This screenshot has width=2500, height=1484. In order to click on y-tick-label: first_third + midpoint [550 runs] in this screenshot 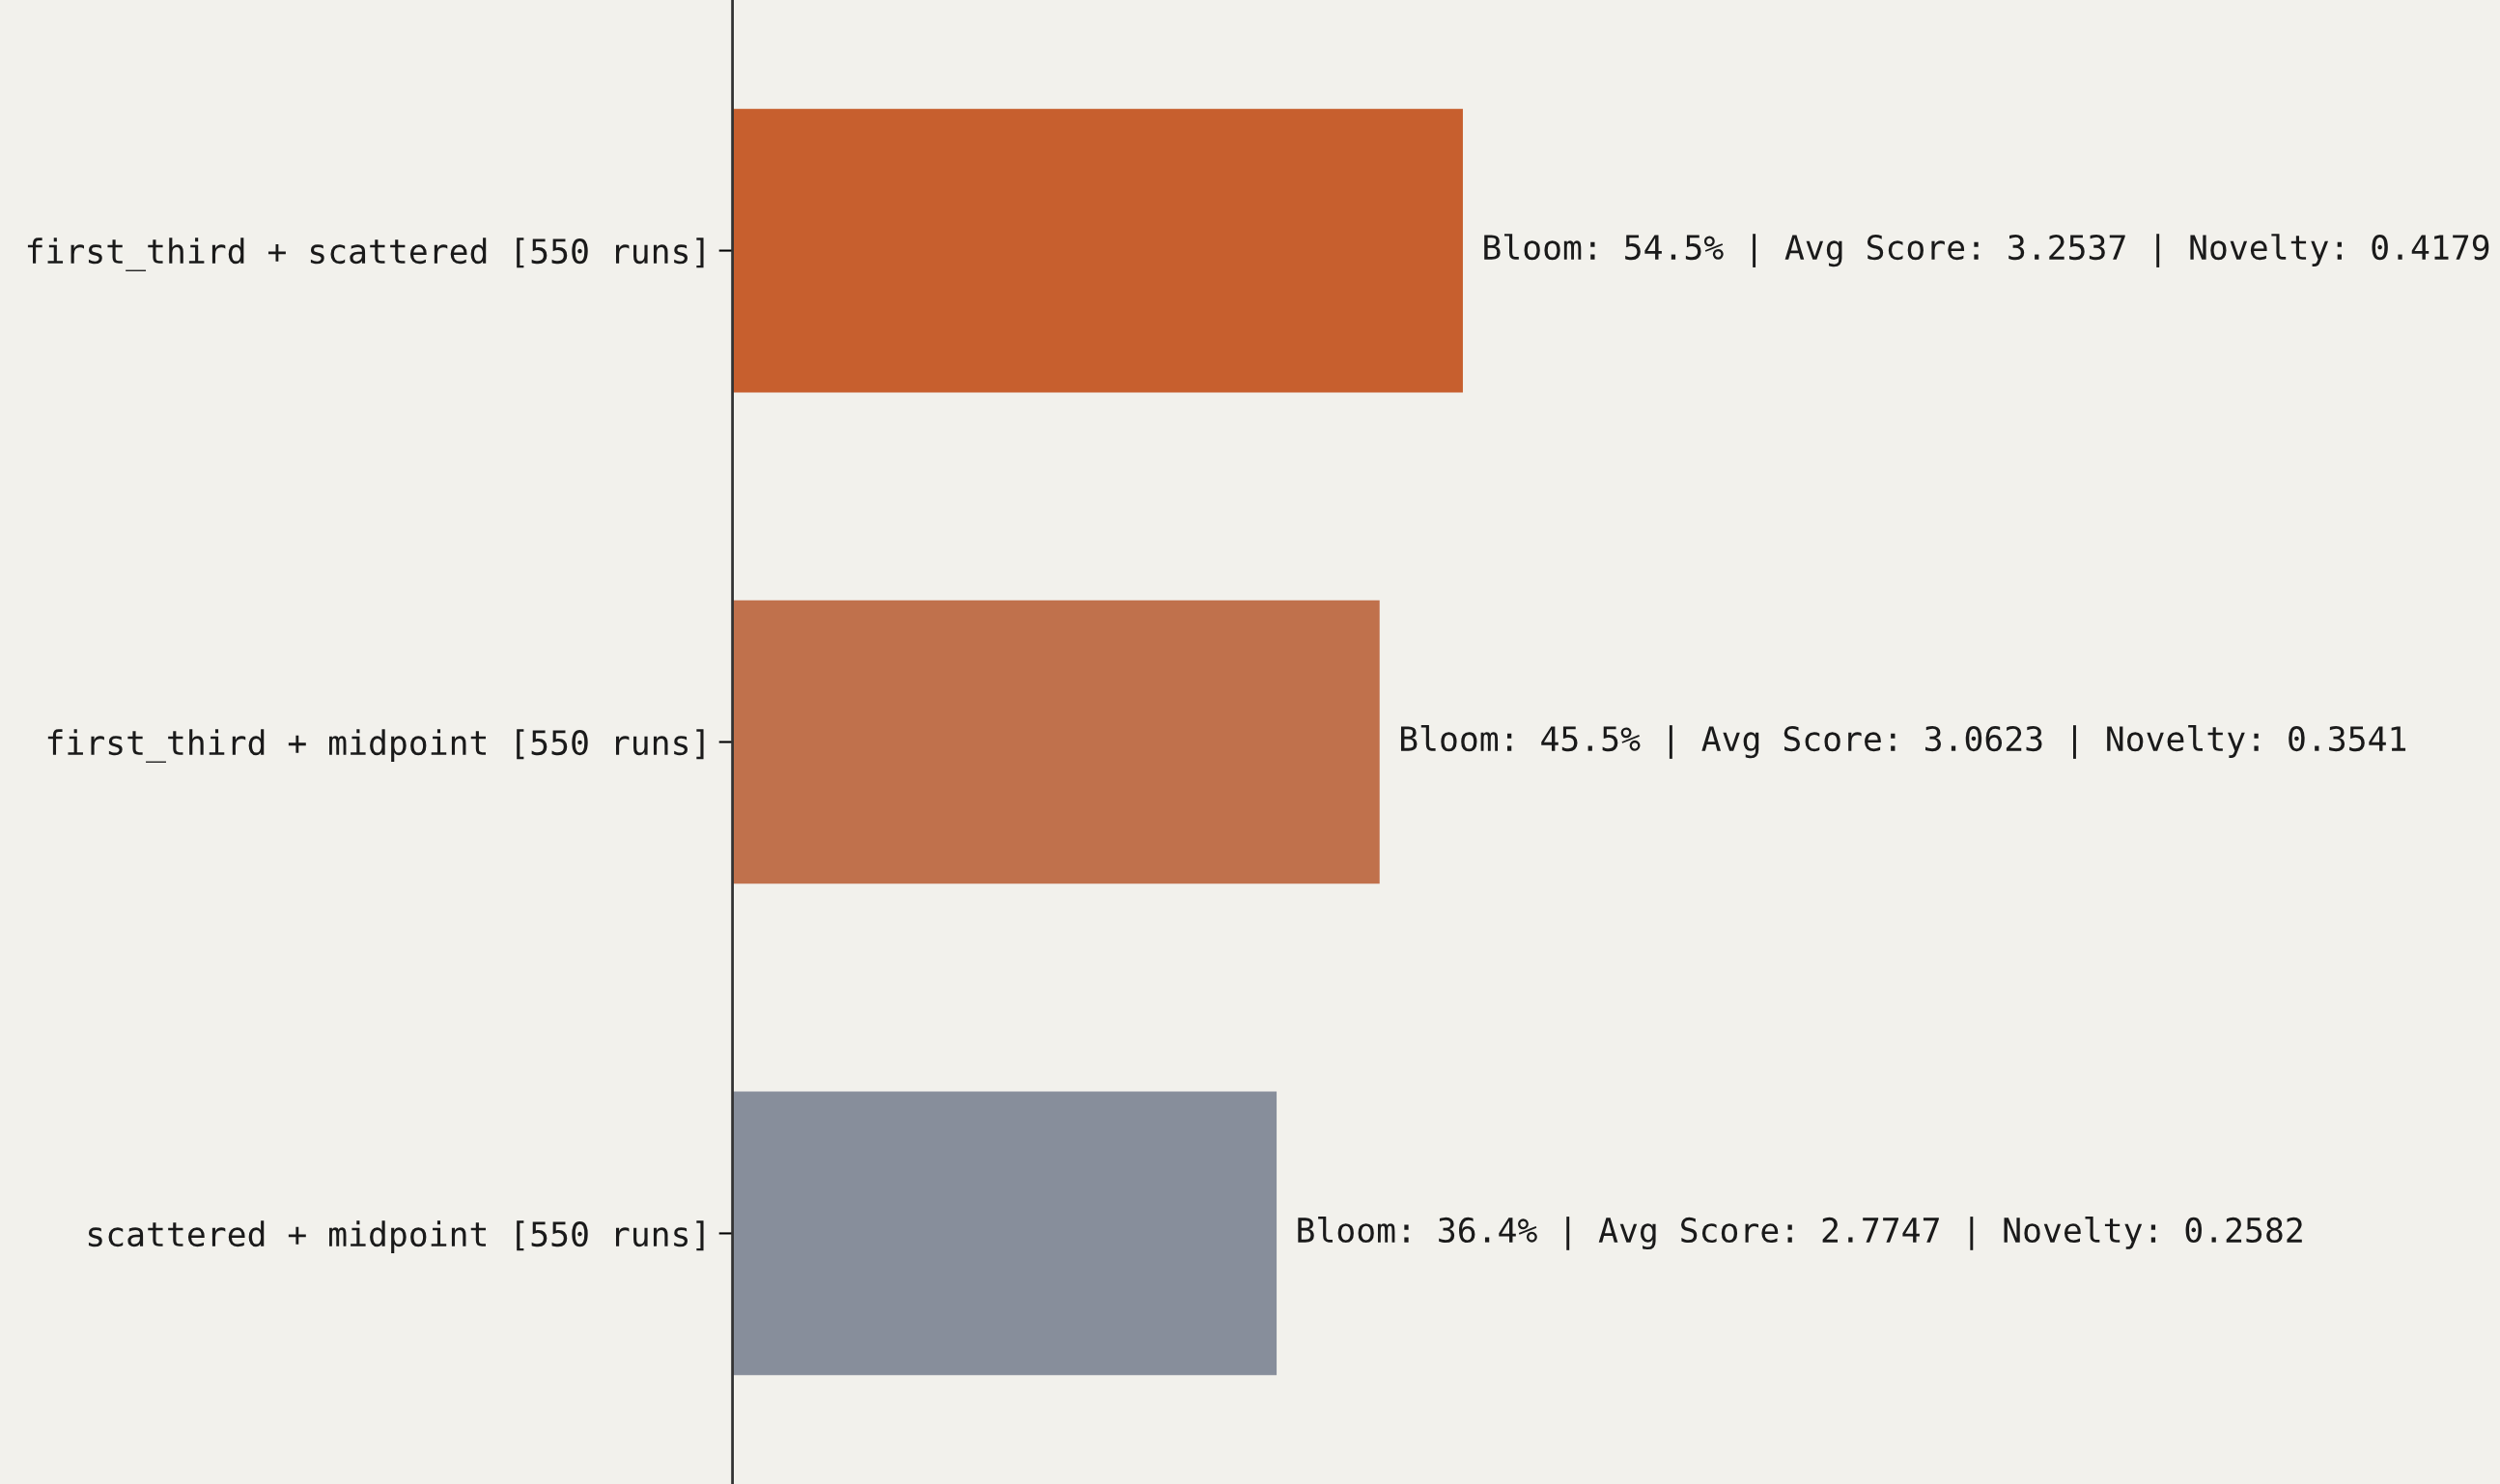, I will do `click(376, 746)`.